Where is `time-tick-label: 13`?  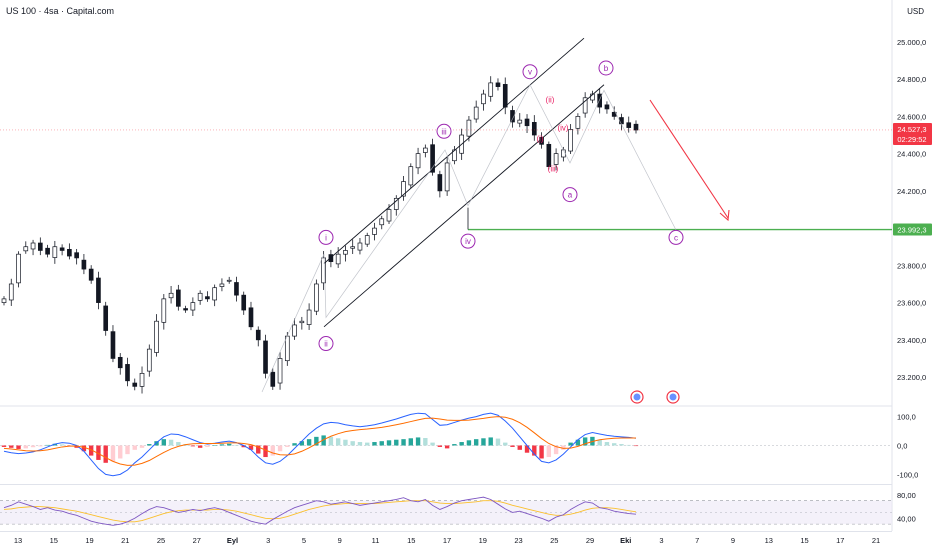
time-tick-label: 13 is located at coordinates (769, 540).